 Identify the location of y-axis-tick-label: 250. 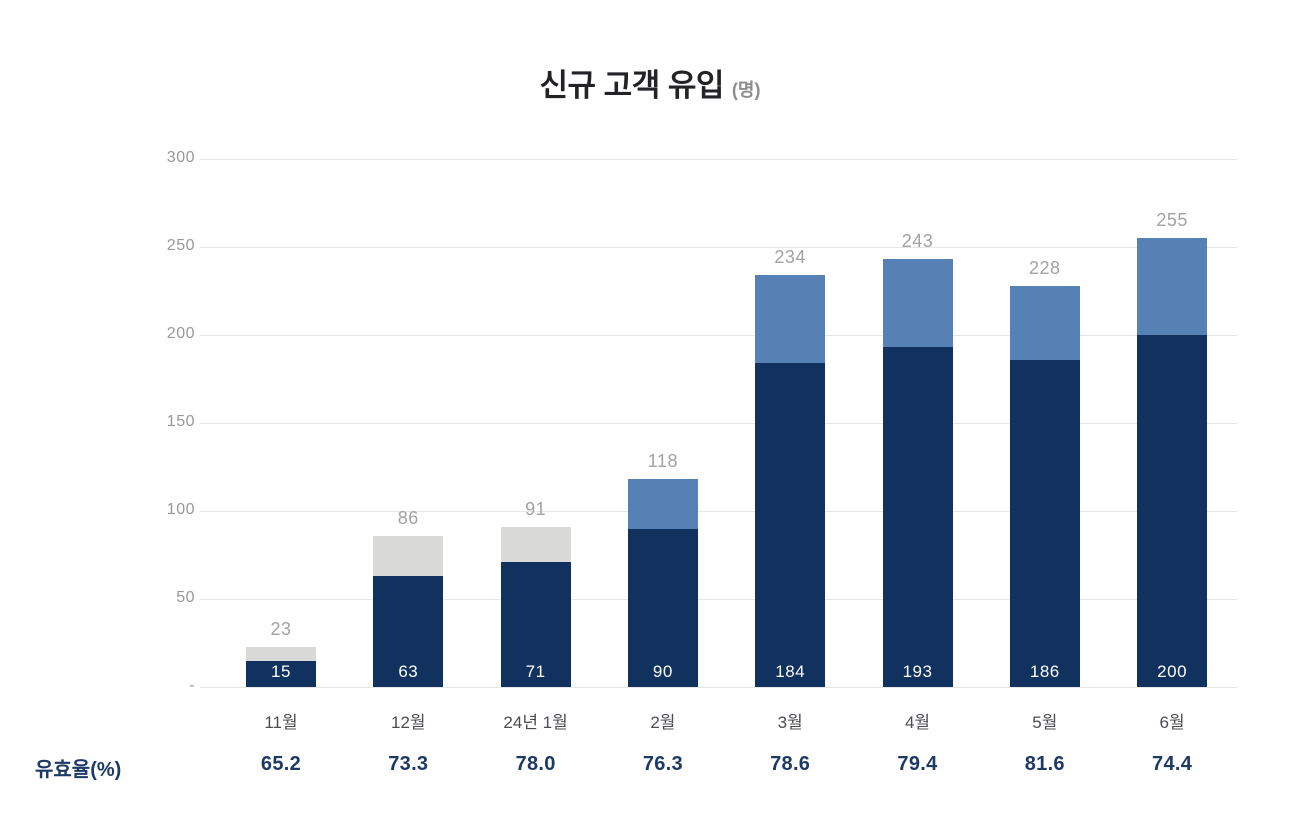
(180, 245).